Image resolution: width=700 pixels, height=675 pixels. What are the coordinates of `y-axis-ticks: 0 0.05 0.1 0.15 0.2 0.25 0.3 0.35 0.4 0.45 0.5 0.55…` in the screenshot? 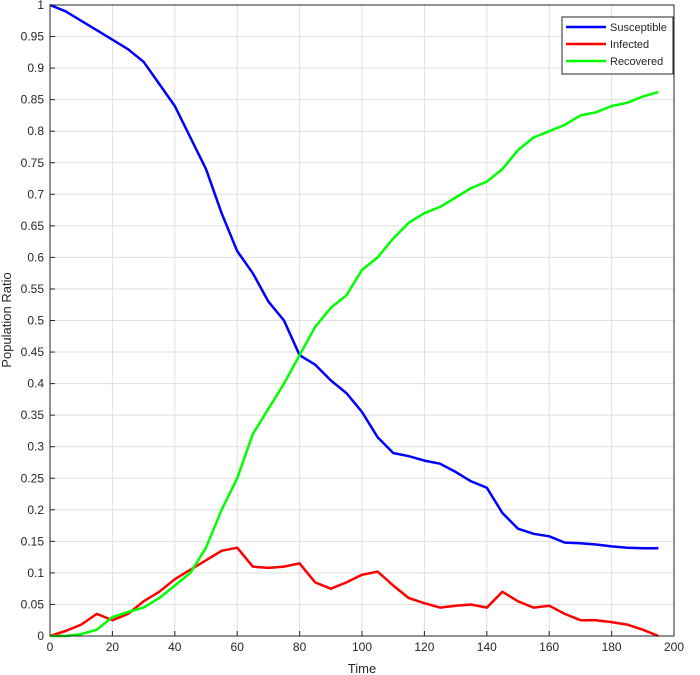 It's located at (38, 321).